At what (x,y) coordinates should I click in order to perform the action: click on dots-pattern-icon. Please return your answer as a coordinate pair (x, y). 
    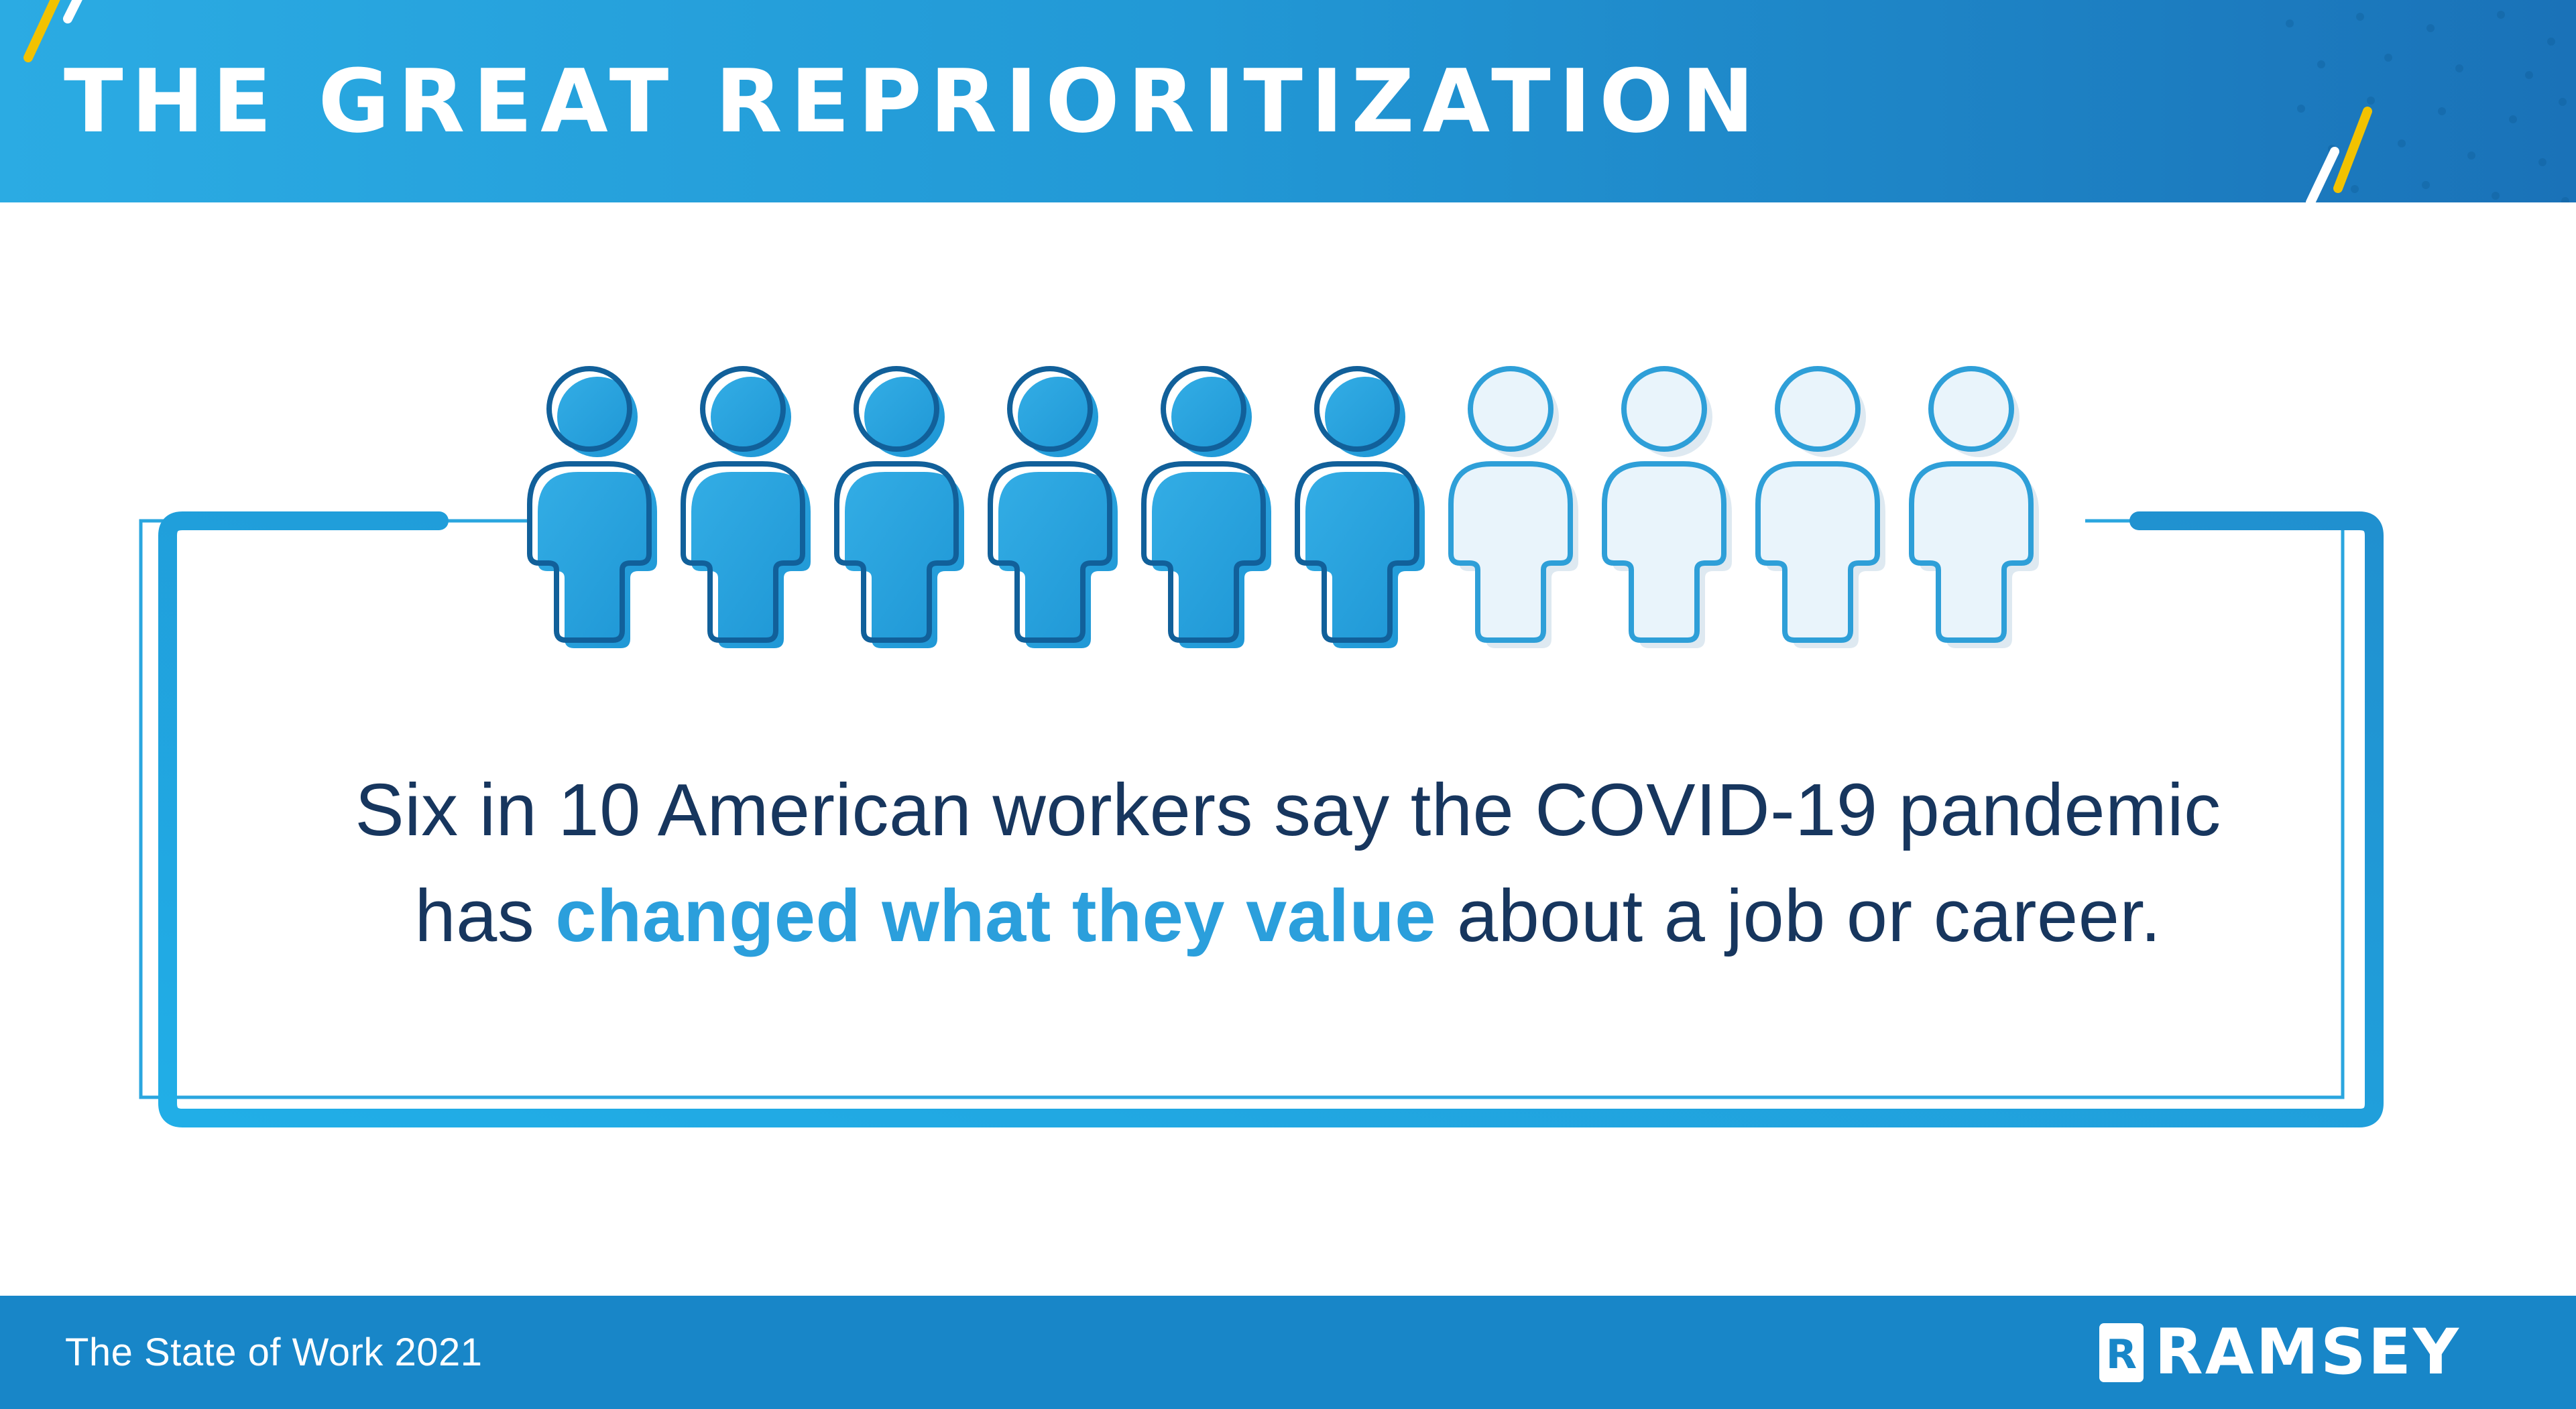
    Looking at the image, I should click on (2427, 107).